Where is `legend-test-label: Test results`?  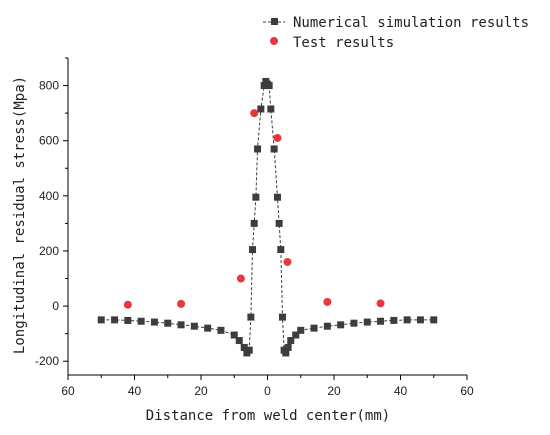 legend-test-label: Test results is located at coordinates (343, 43).